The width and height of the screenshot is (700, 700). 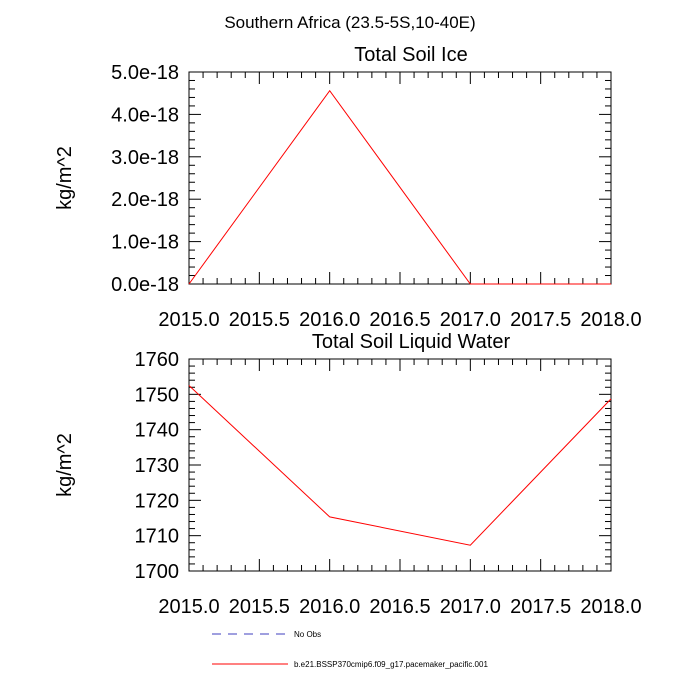 What do you see at coordinates (157, 395) in the screenshot?
I see `y-tick-label: 1750` at bounding box center [157, 395].